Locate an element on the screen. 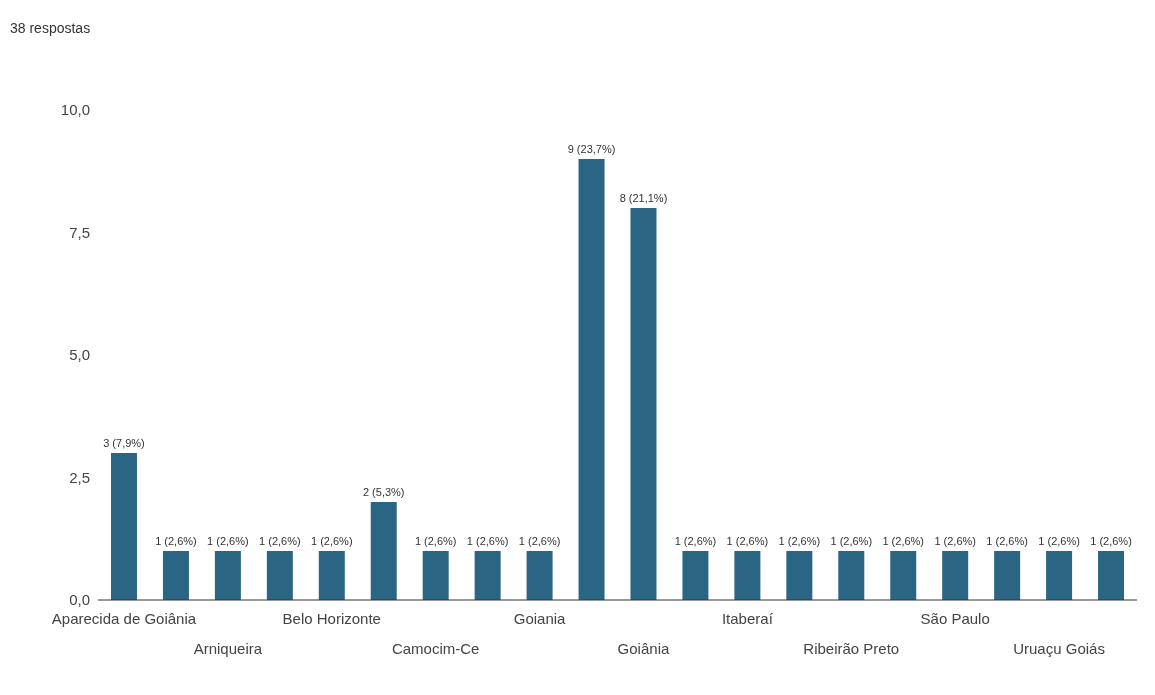 The height and width of the screenshot is (695, 1155). data-label: 9 (23,7%) is located at coordinates (591, 149).